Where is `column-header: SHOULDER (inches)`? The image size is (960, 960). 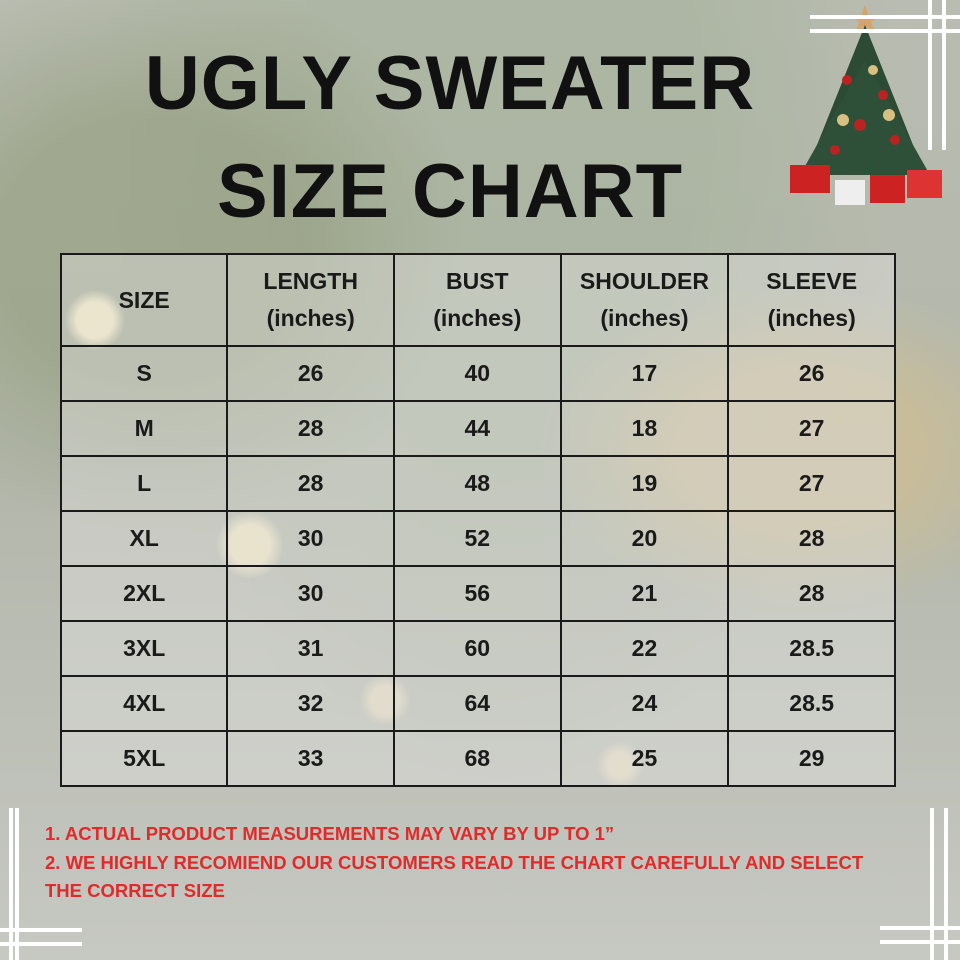 column-header: SHOULDER (inches) is located at coordinates (644, 300).